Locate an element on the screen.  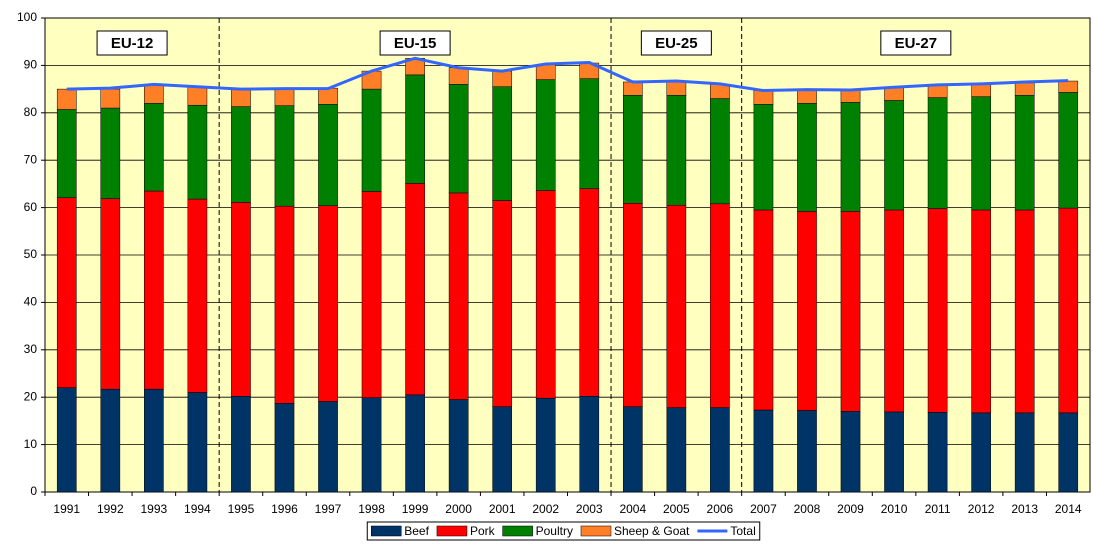
y-tick-label: 60 is located at coordinates (31, 207).